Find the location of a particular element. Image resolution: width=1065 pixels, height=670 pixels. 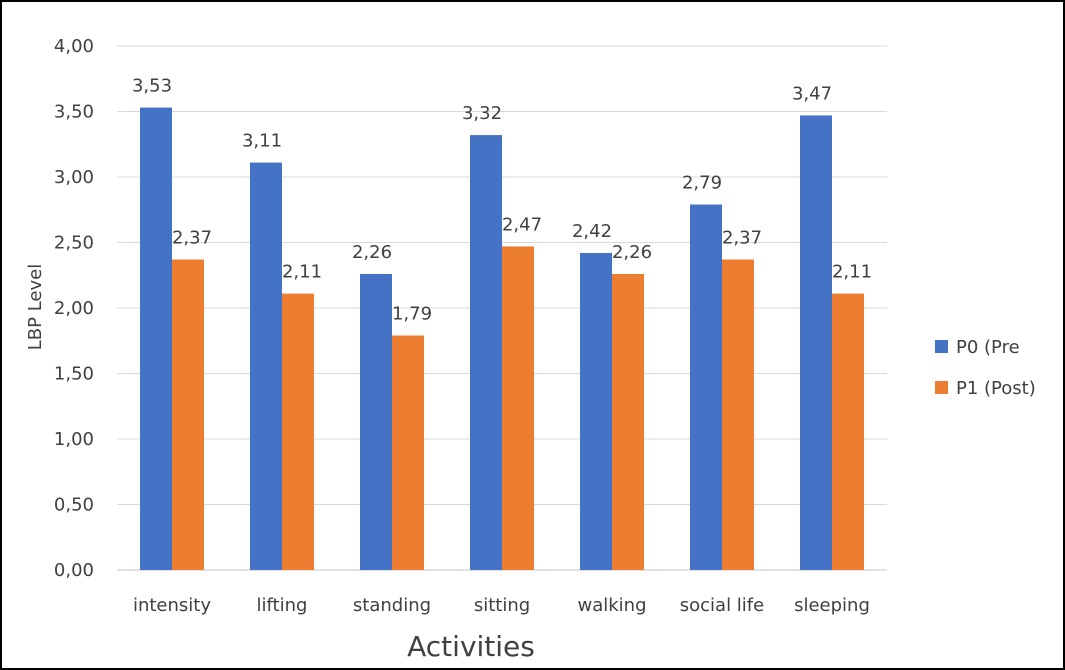

y-tick-label: 0,00 is located at coordinates (74, 570).